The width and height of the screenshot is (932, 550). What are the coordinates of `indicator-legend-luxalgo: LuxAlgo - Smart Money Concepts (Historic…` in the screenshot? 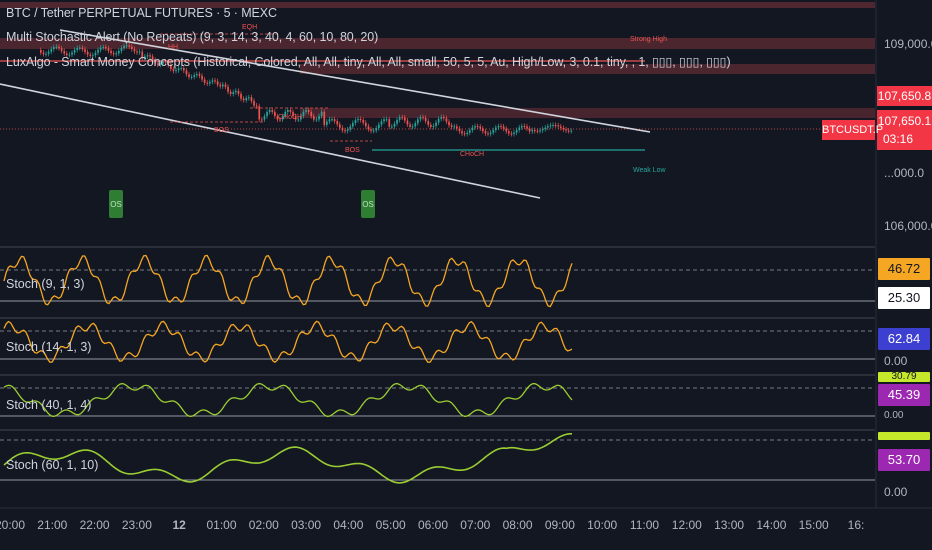 It's located at (368, 62).